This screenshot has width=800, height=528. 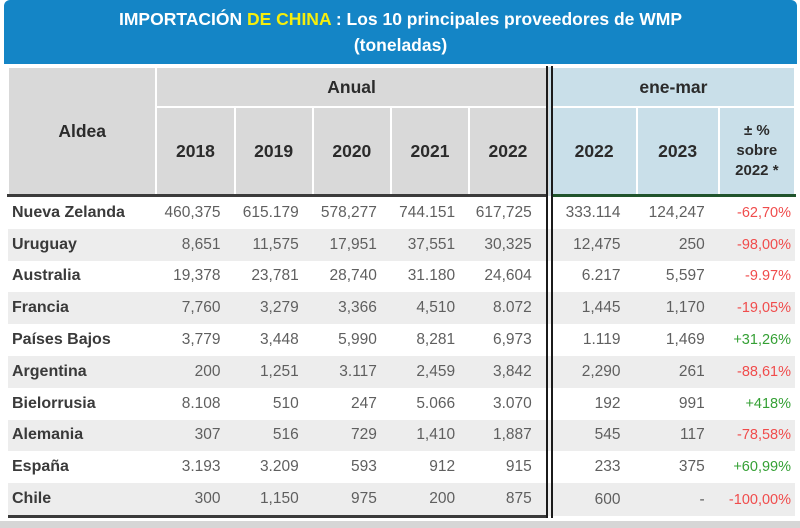 What do you see at coordinates (677, 467) in the screenshot?
I see `enemar-2023-value: 375` at bounding box center [677, 467].